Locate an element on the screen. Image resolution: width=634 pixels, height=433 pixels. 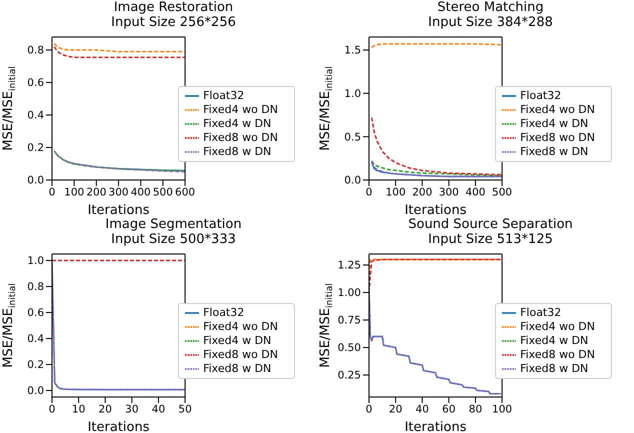
y-tick-label: 1.25 is located at coordinates (349, 265).